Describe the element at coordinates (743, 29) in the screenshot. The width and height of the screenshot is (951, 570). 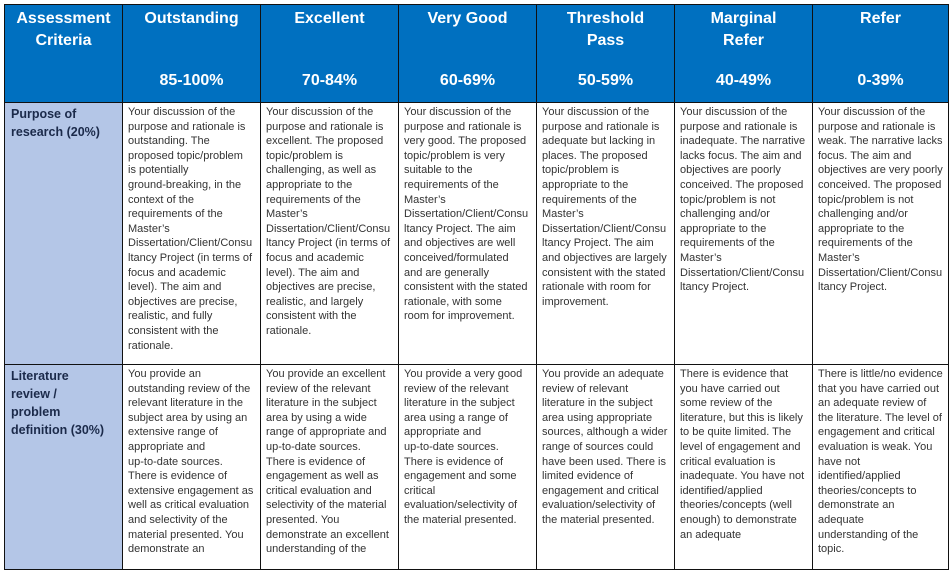
I see `band-title: Marginal Refer` at that location.